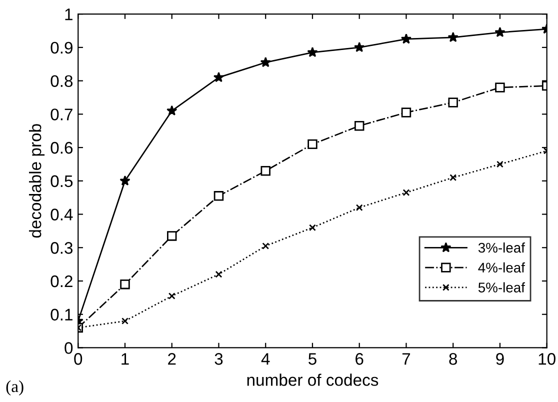 The image size is (558, 402). Describe the element at coordinates (500, 359) in the screenshot. I see `x-tick-label: 9` at that location.